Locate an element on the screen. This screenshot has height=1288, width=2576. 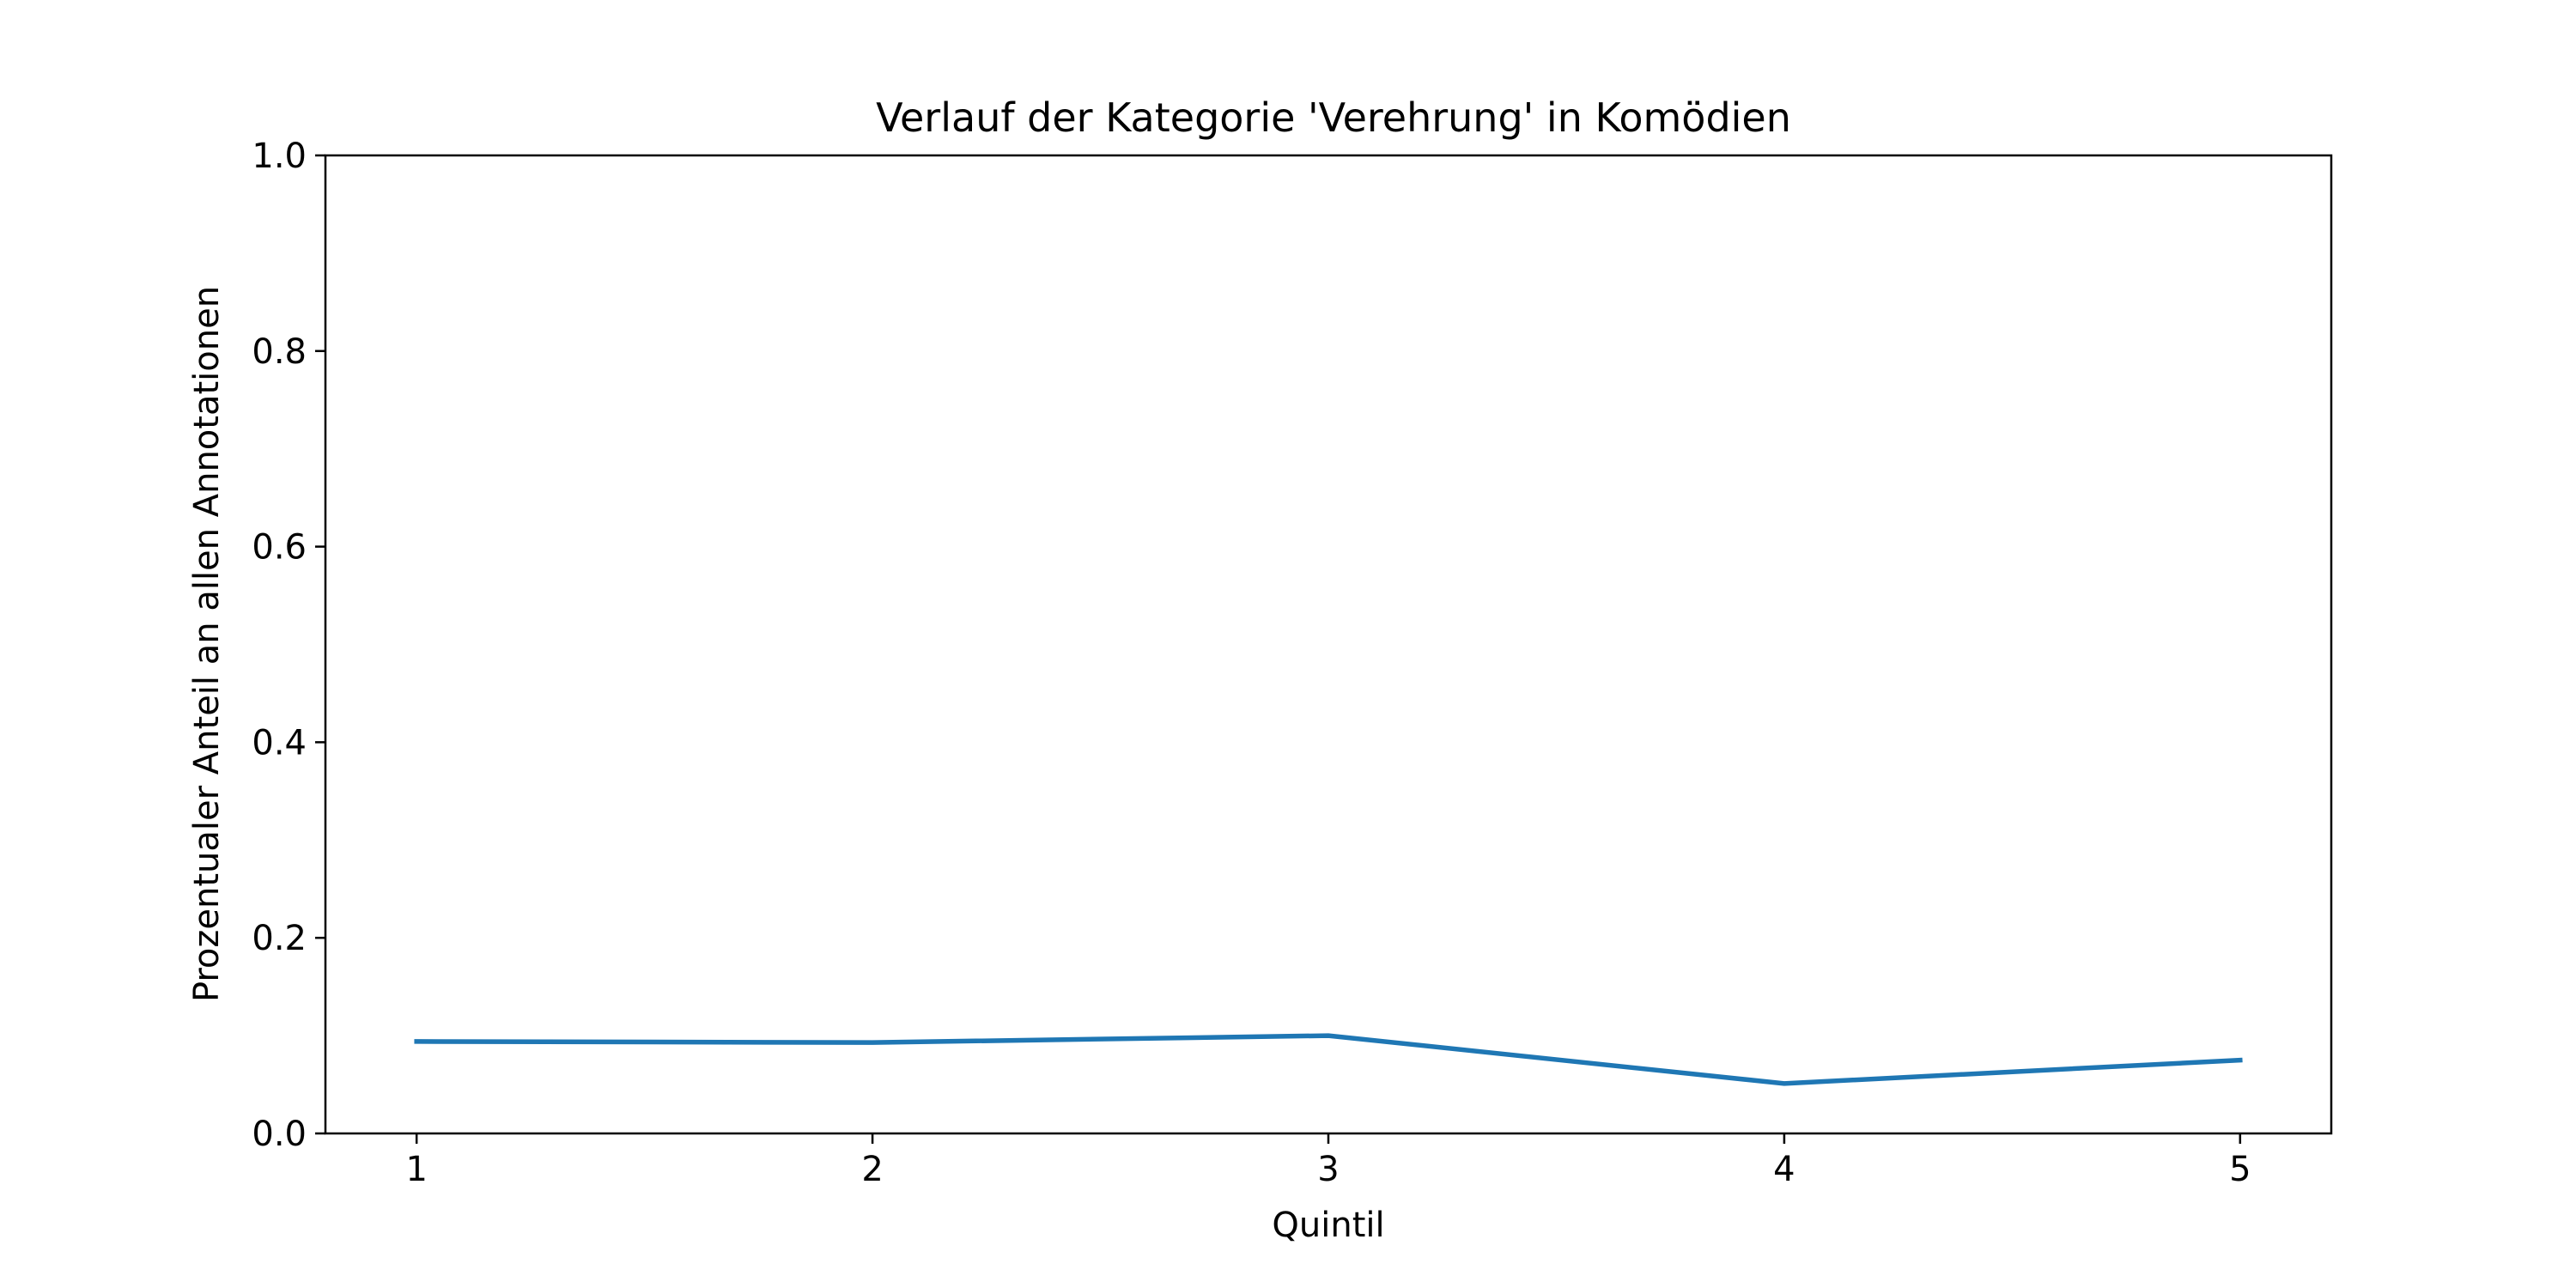
x-axis: 1 2 3 4 5 is located at coordinates (1328, 1161).